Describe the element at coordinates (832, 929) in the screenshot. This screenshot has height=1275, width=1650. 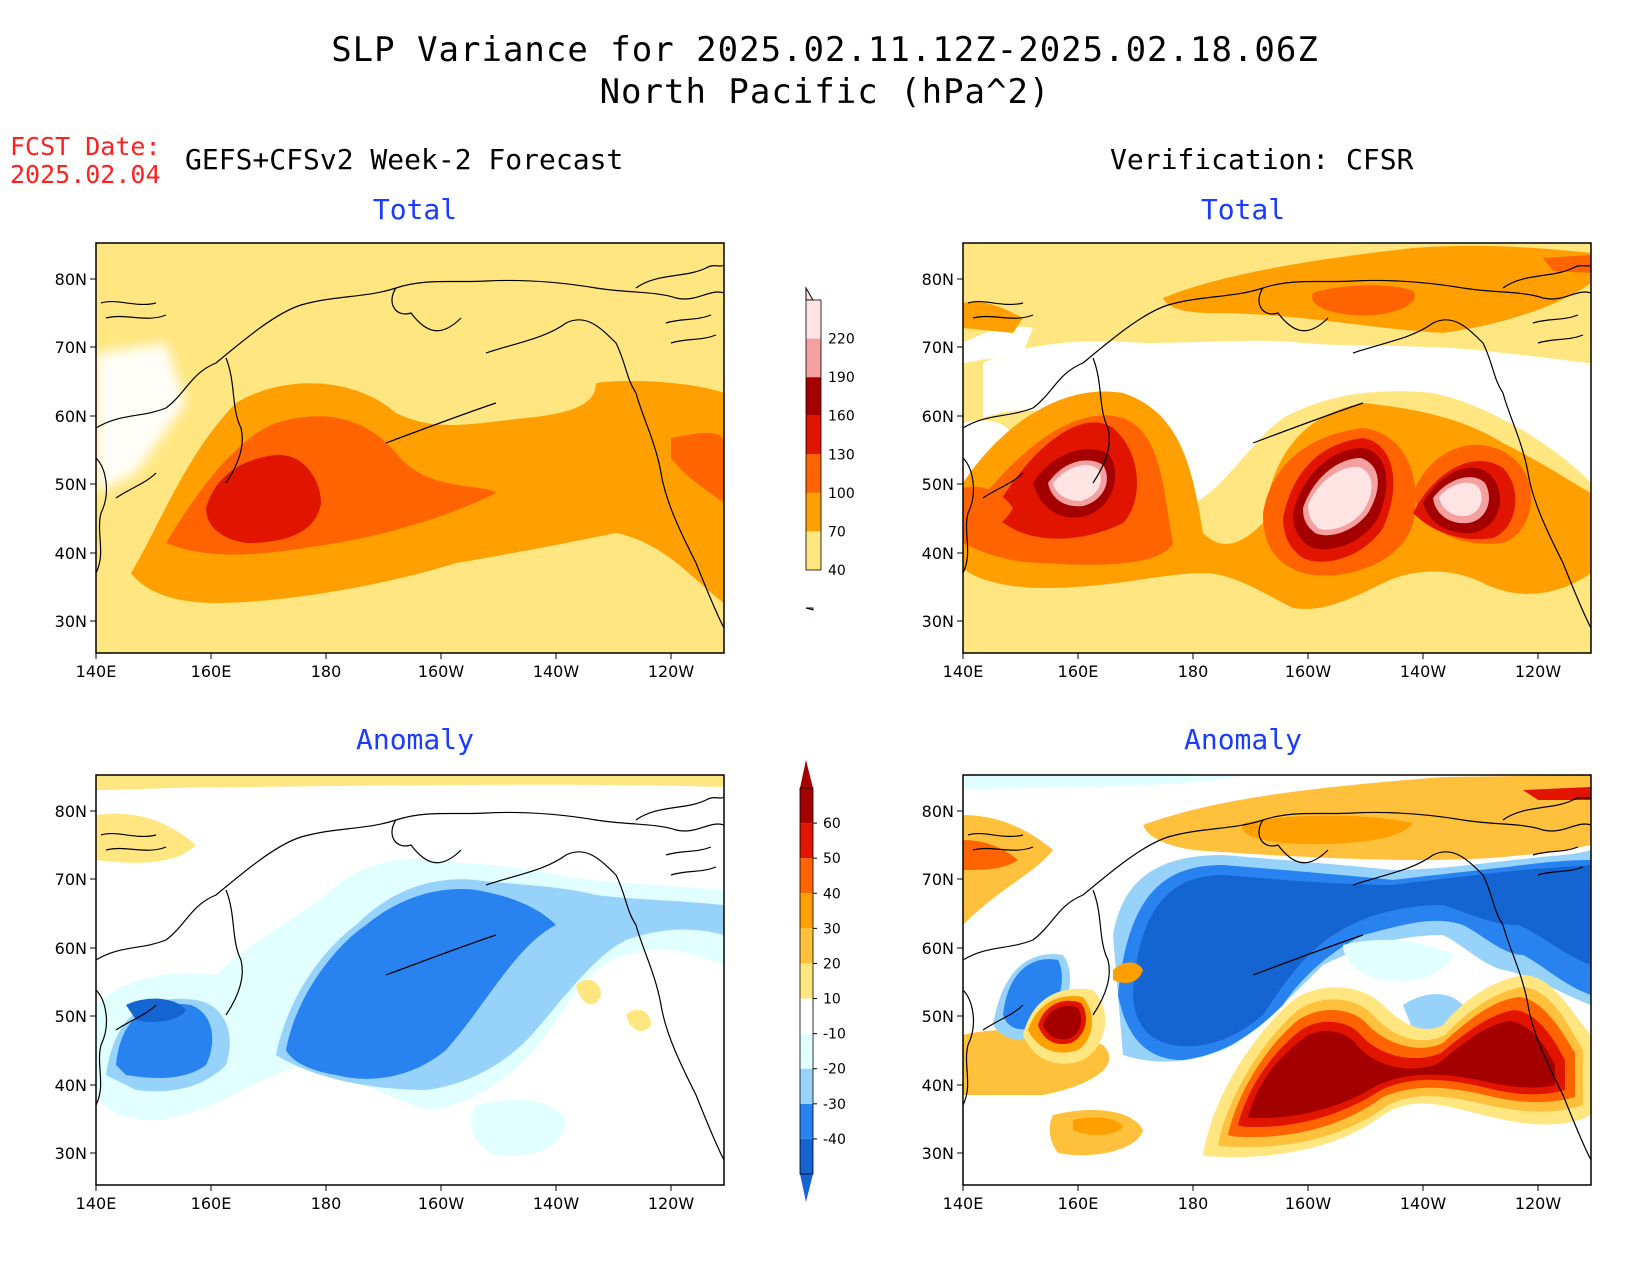
I see `anomaly-colorbar-label: 30` at that location.